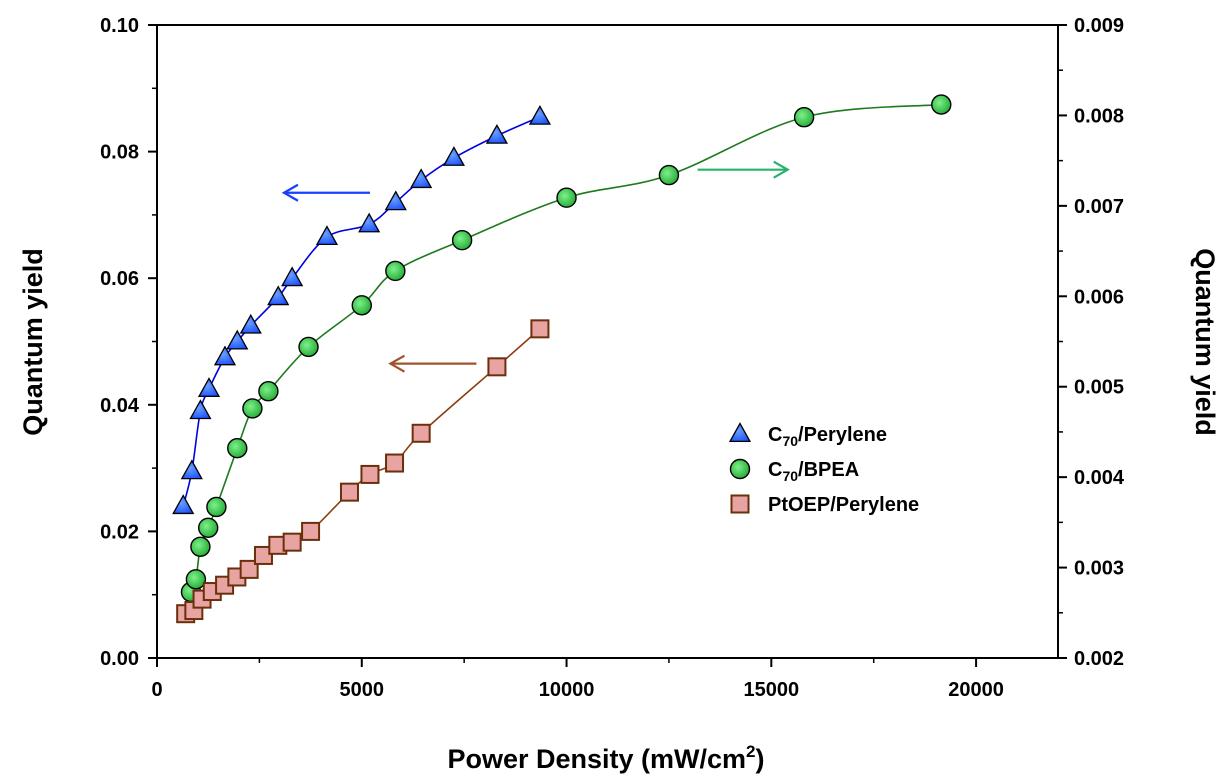 The width and height of the screenshot is (1223, 780). I want to click on legend-item-c70-perylene: C70/Perylene, so click(807, 435).